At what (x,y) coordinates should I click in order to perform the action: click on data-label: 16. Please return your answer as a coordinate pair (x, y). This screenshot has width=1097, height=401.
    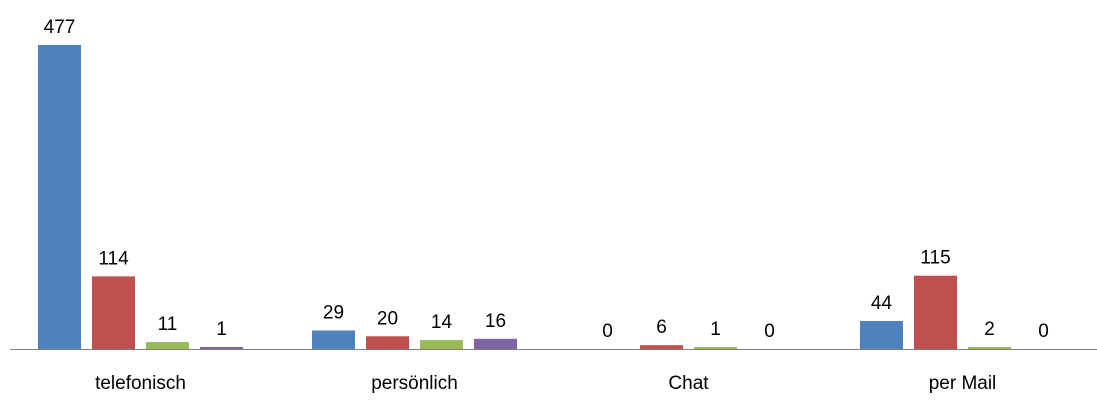
    Looking at the image, I should click on (495, 321).